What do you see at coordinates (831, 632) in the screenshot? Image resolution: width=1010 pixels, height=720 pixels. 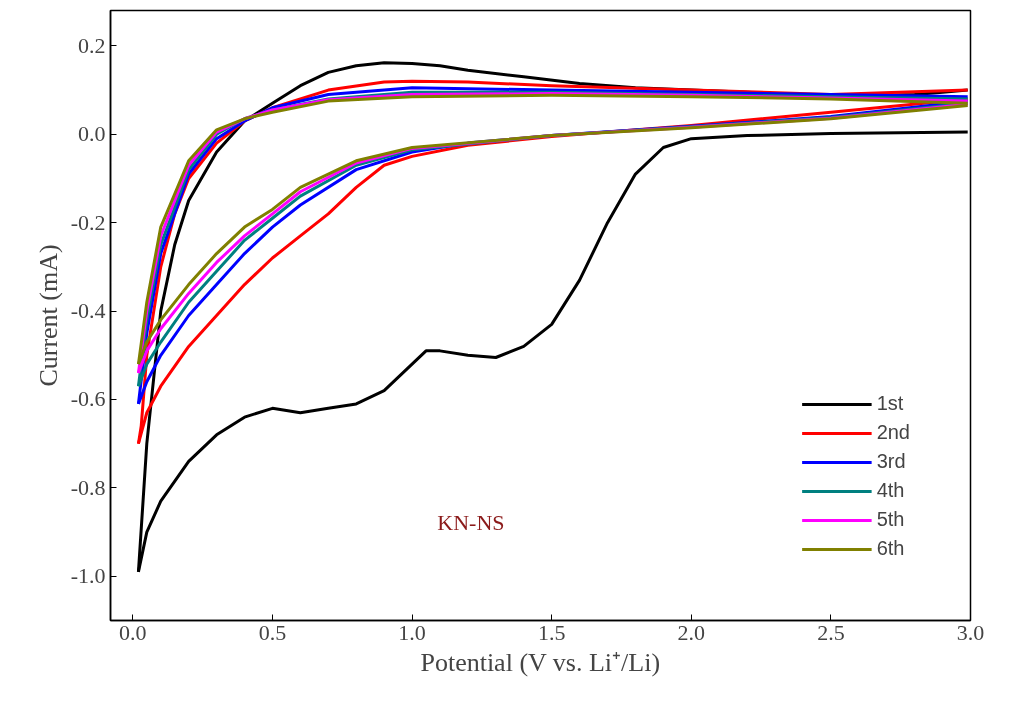 I see `x-tick-label: 2.5` at bounding box center [831, 632].